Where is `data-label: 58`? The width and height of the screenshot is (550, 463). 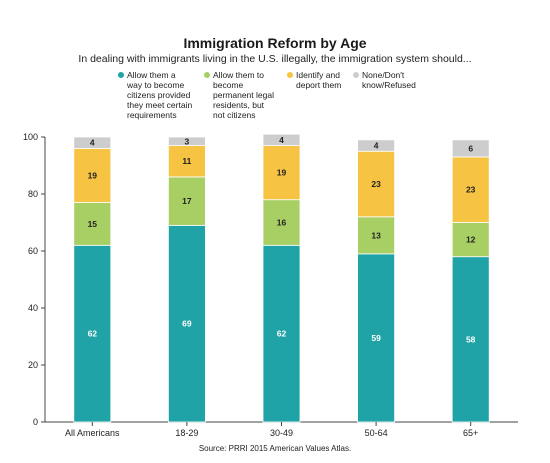
data-label: 58 is located at coordinates (471, 339).